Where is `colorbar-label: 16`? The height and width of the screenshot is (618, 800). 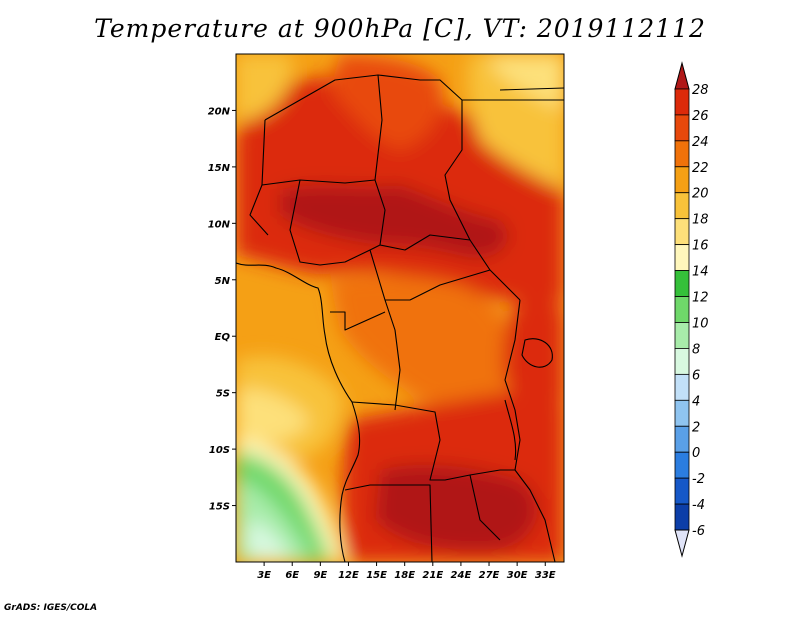
colorbar-label: 16 is located at coordinates (700, 246).